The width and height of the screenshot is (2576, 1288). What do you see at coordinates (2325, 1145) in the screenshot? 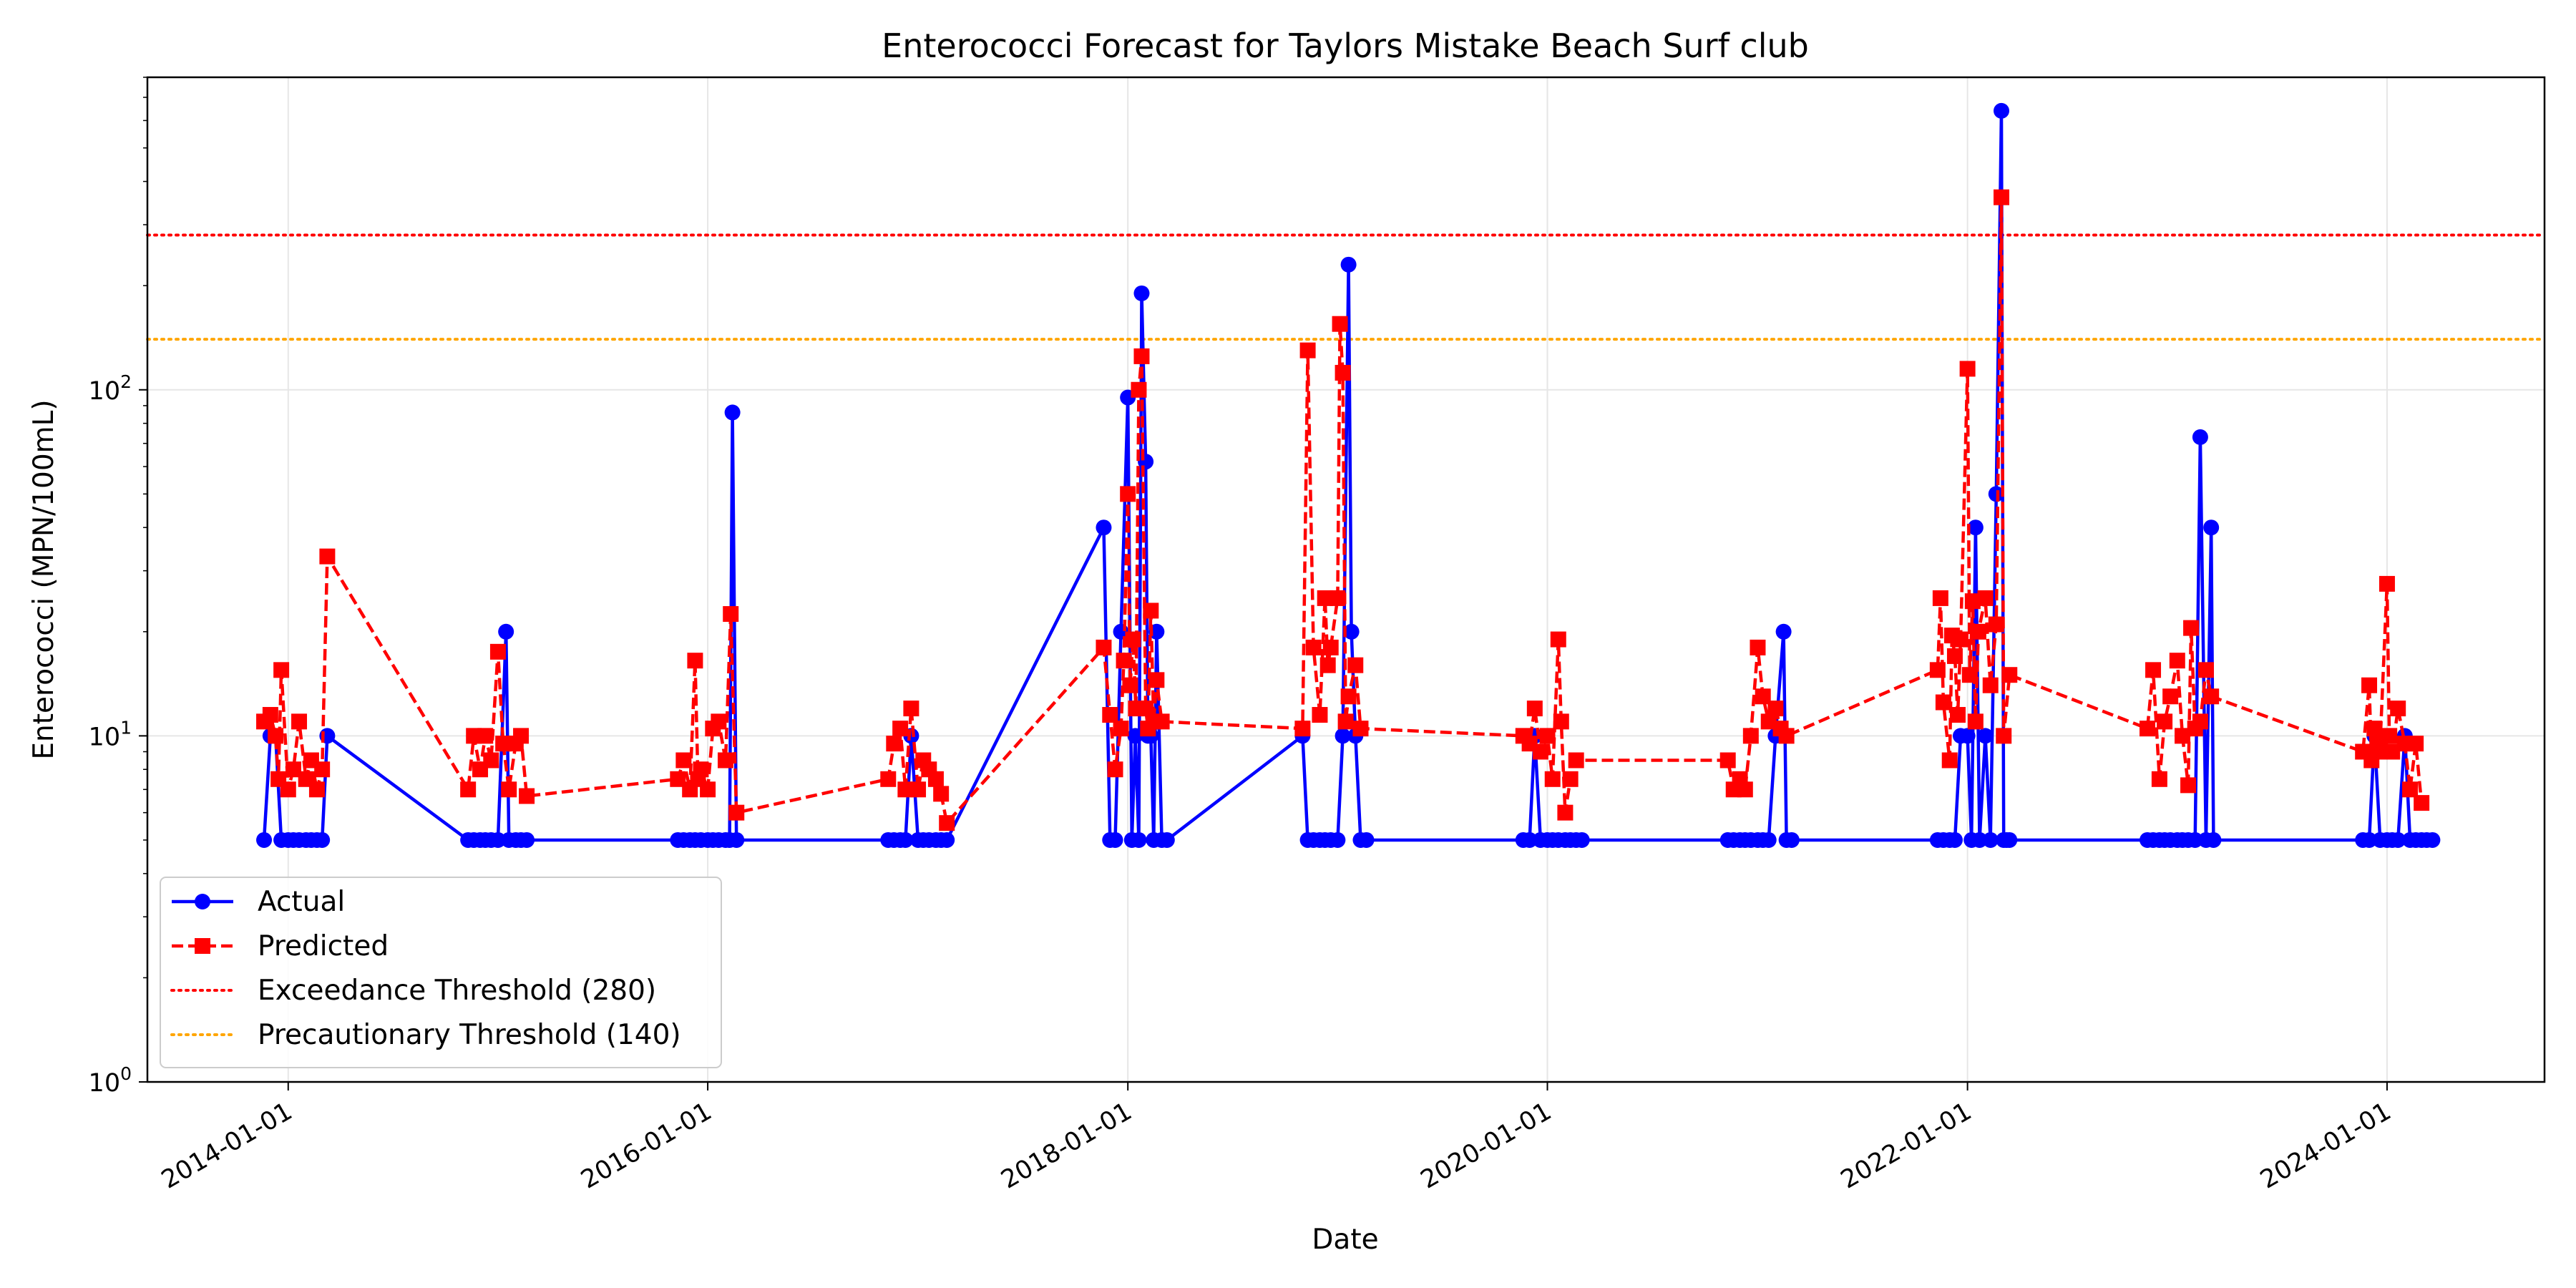
I see `x-tick-label: 2024-01-01` at bounding box center [2325, 1145].